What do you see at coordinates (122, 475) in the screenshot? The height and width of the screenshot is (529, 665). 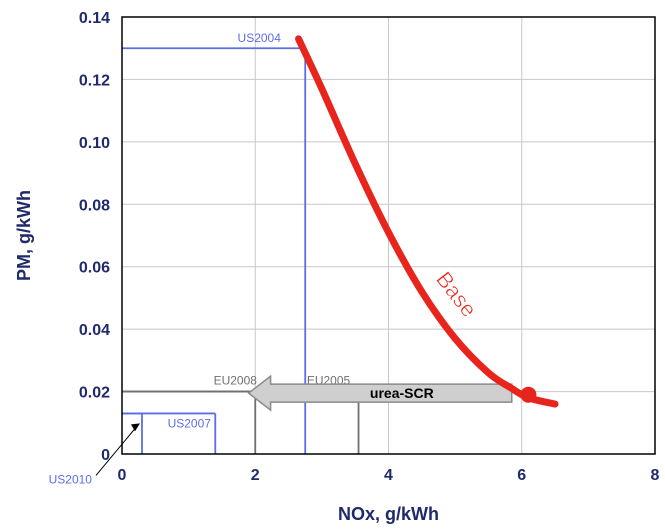 I see `x-tick-label: 0` at bounding box center [122, 475].